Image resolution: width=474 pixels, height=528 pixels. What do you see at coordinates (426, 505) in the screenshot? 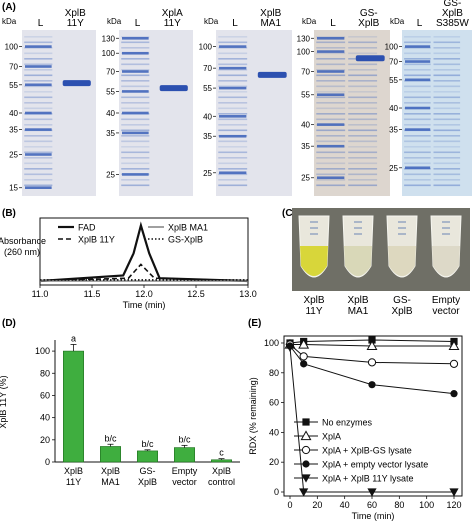
I see `x-tick-label: 100` at bounding box center [426, 505].